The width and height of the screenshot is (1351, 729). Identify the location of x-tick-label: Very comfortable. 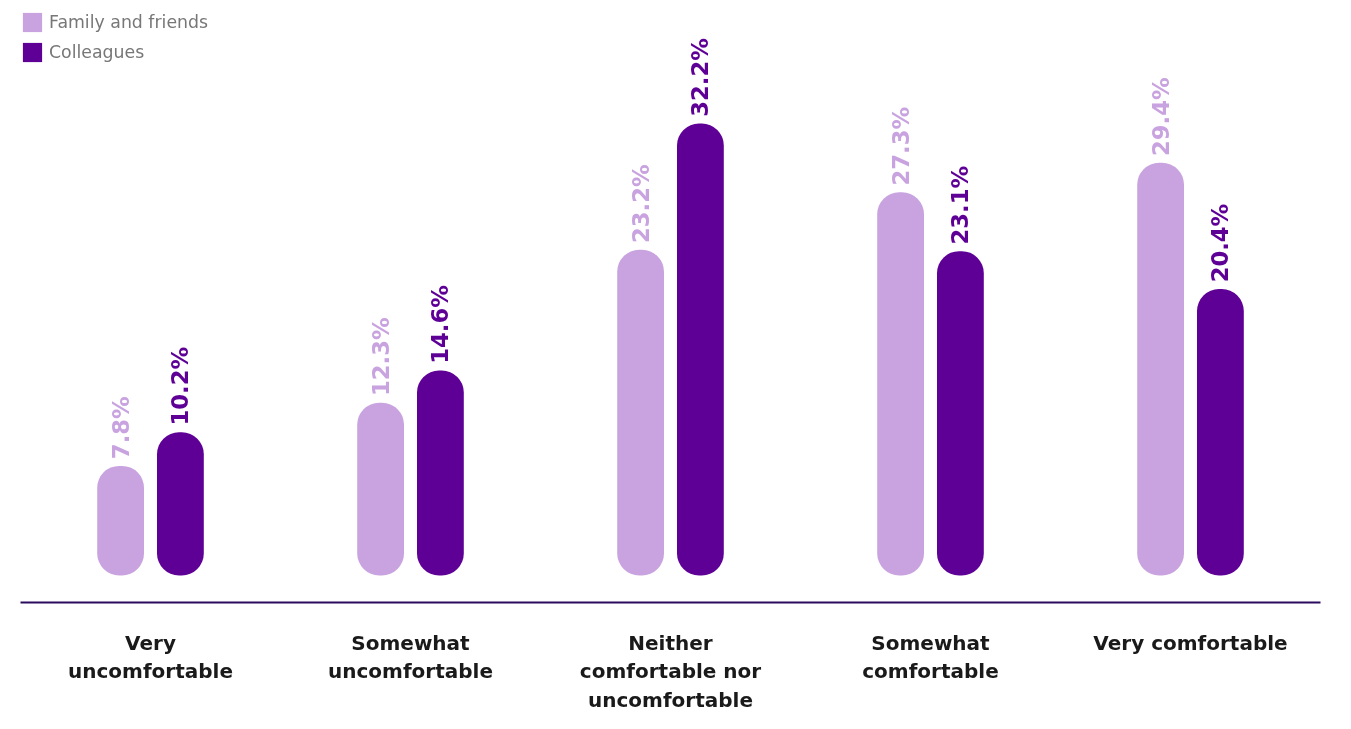
(1190, 642).